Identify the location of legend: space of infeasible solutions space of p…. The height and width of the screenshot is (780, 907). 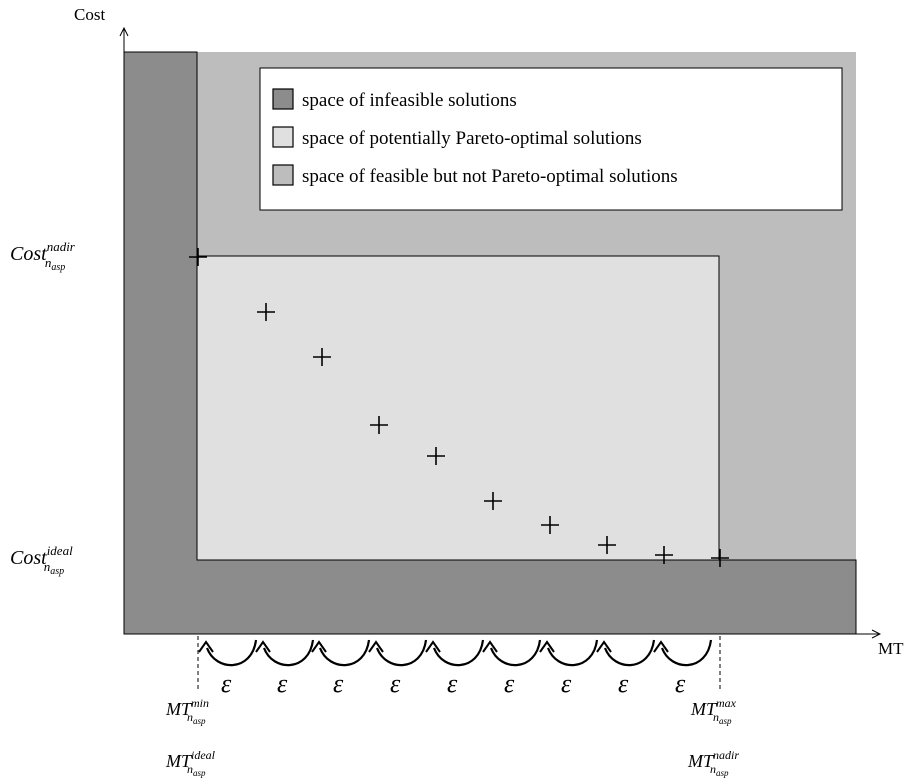
(551, 139).